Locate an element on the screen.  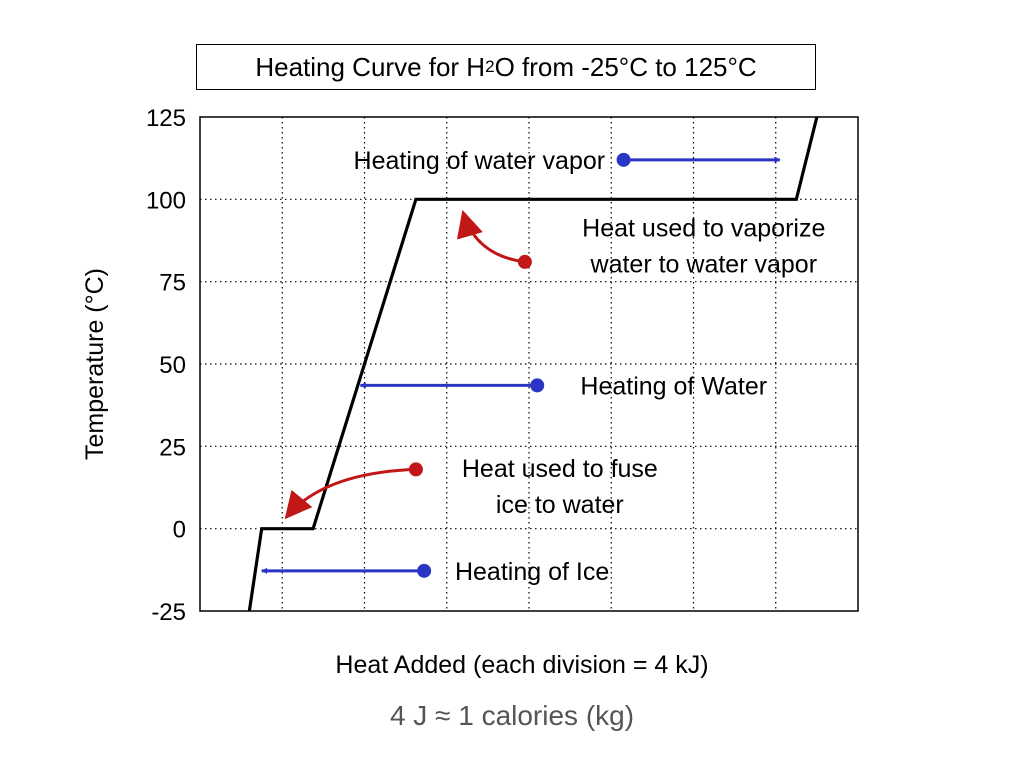
y-tick-labels: 125 100 75 50 25 0 -25 is located at coordinates (166, 365).